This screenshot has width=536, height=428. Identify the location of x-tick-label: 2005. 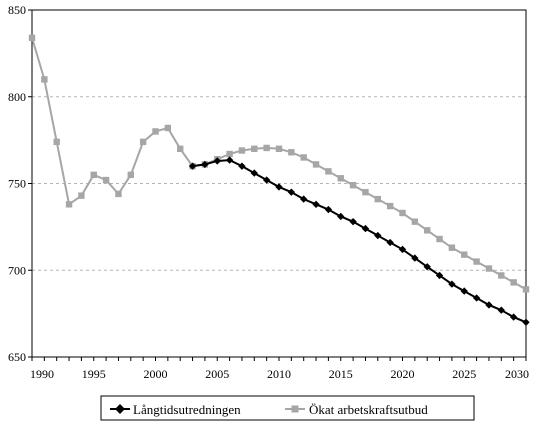
(217, 374).